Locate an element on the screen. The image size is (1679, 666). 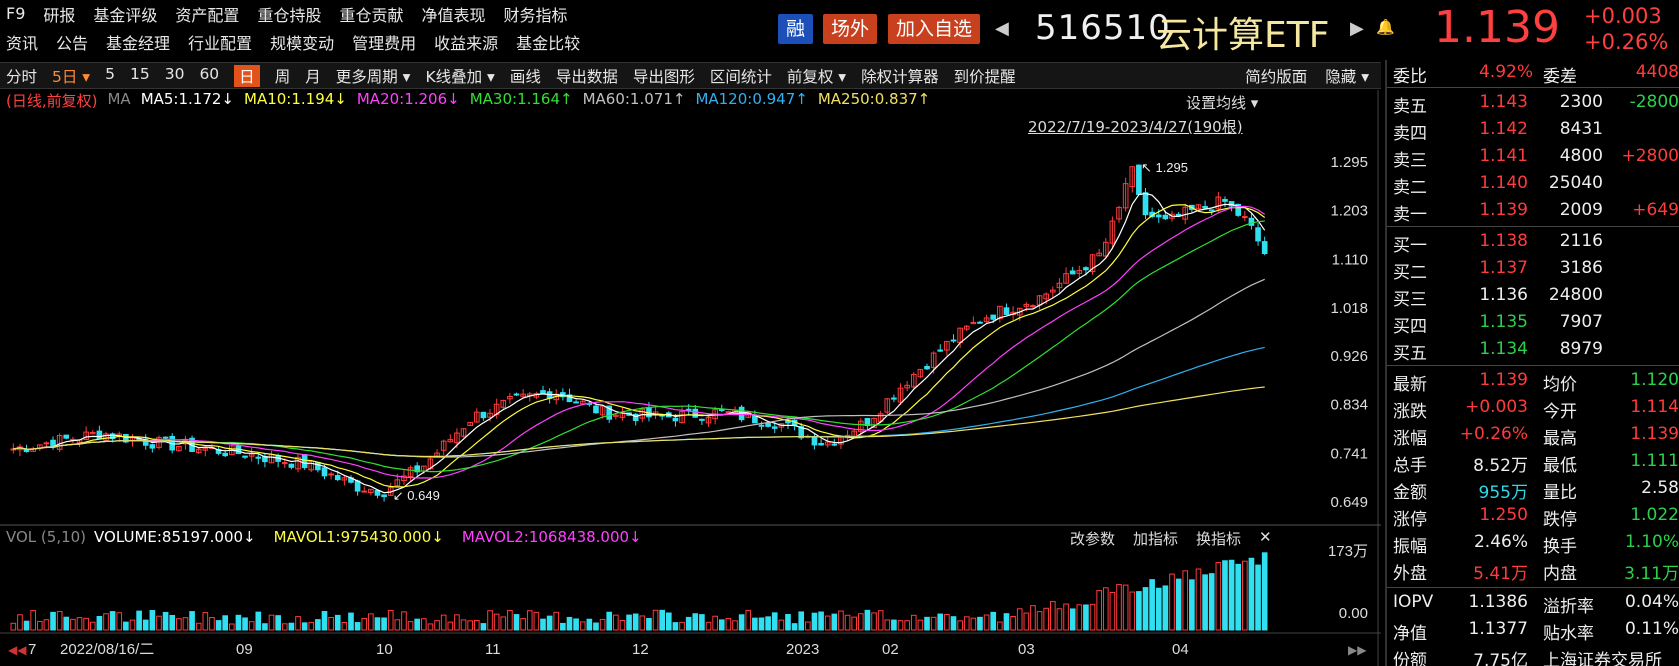
toolbar-item: 5日 ▾ is located at coordinates (71, 76).